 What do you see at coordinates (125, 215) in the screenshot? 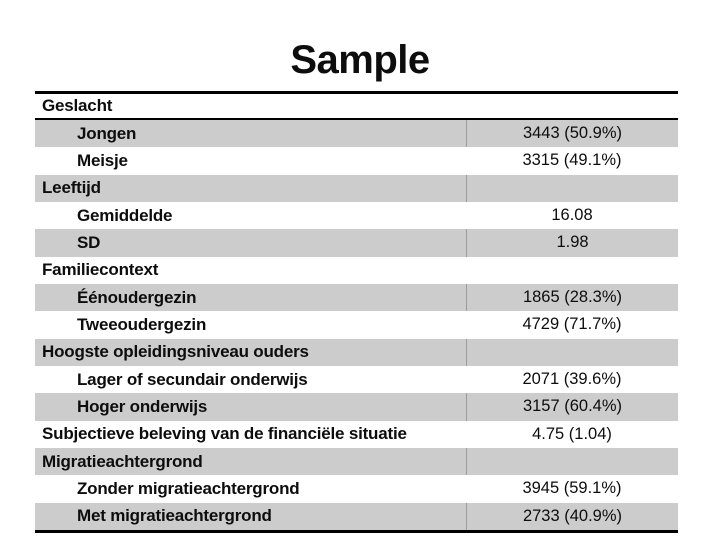
I see `row-label: Gemiddelde` at bounding box center [125, 215].